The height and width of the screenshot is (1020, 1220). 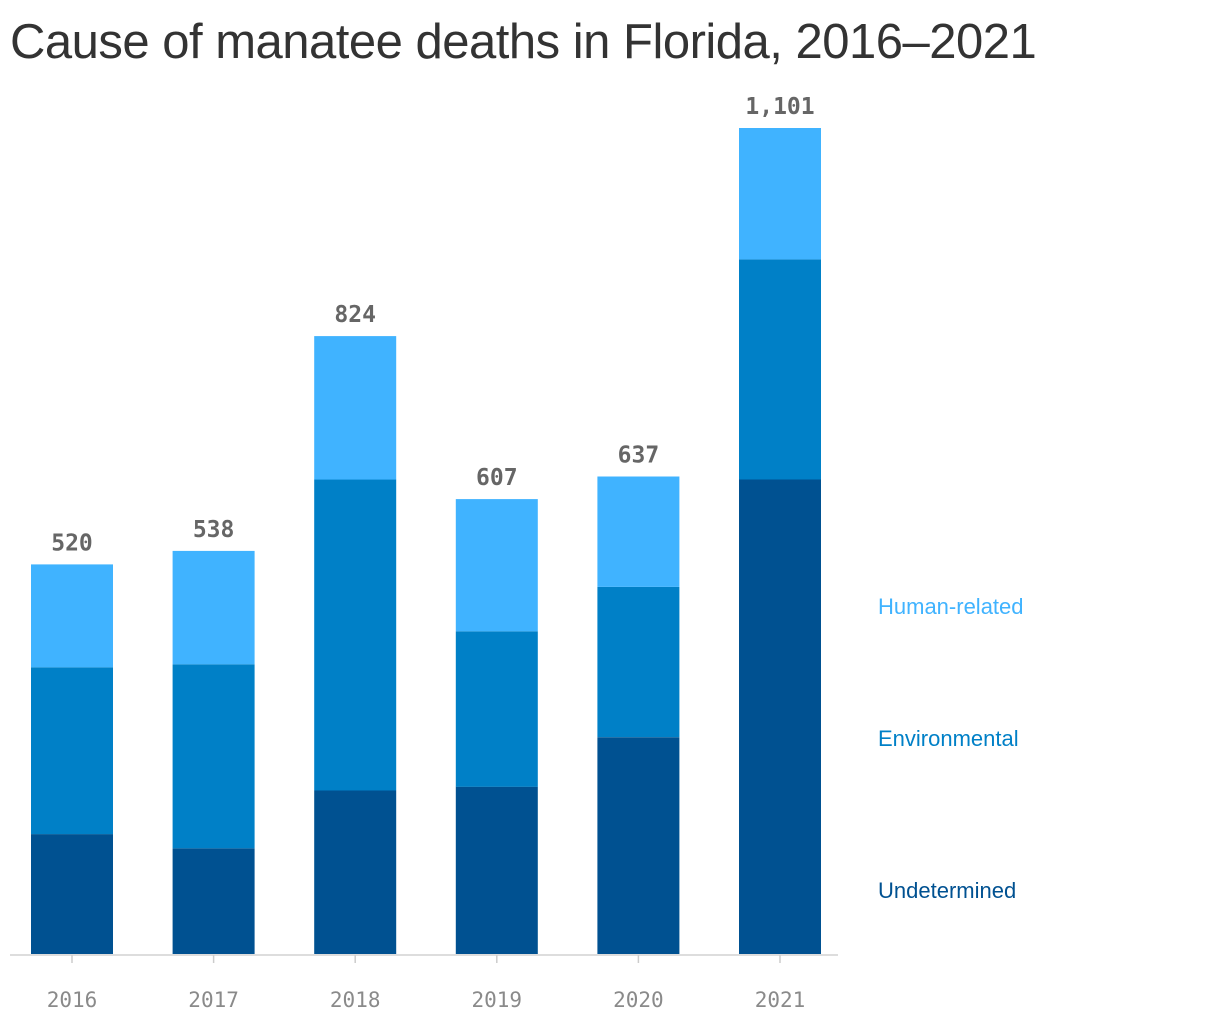 What do you see at coordinates (496, 870) in the screenshot?
I see `bar-segment-undetermined-2019` at bounding box center [496, 870].